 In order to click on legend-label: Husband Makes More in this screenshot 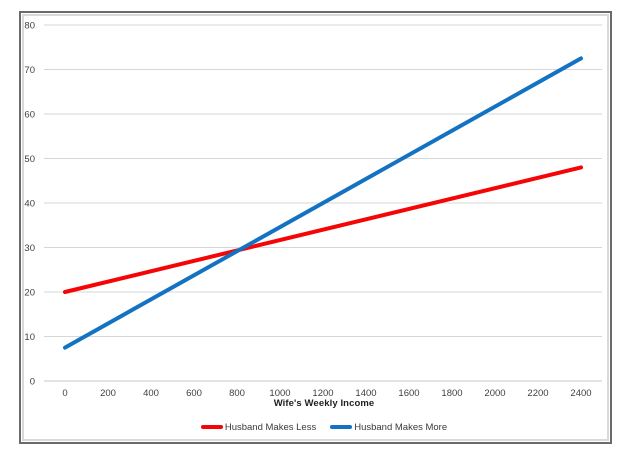, I will do `click(401, 427)`.